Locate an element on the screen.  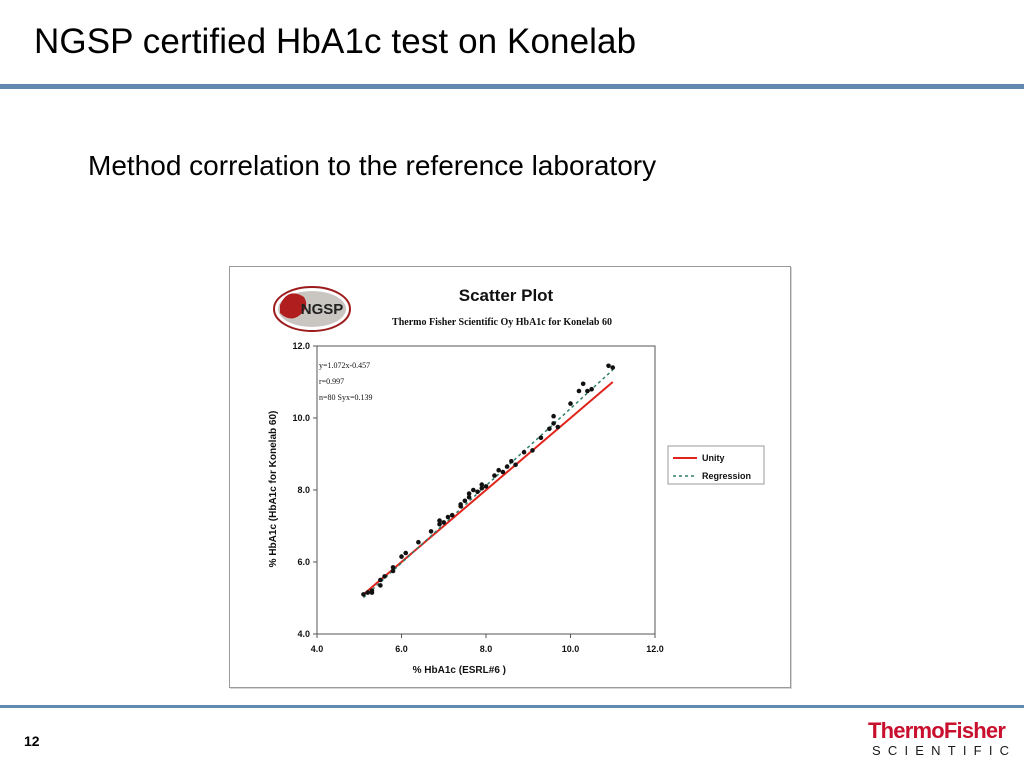
chart-title: Scatter Plot is located at coordinates (506, 295).